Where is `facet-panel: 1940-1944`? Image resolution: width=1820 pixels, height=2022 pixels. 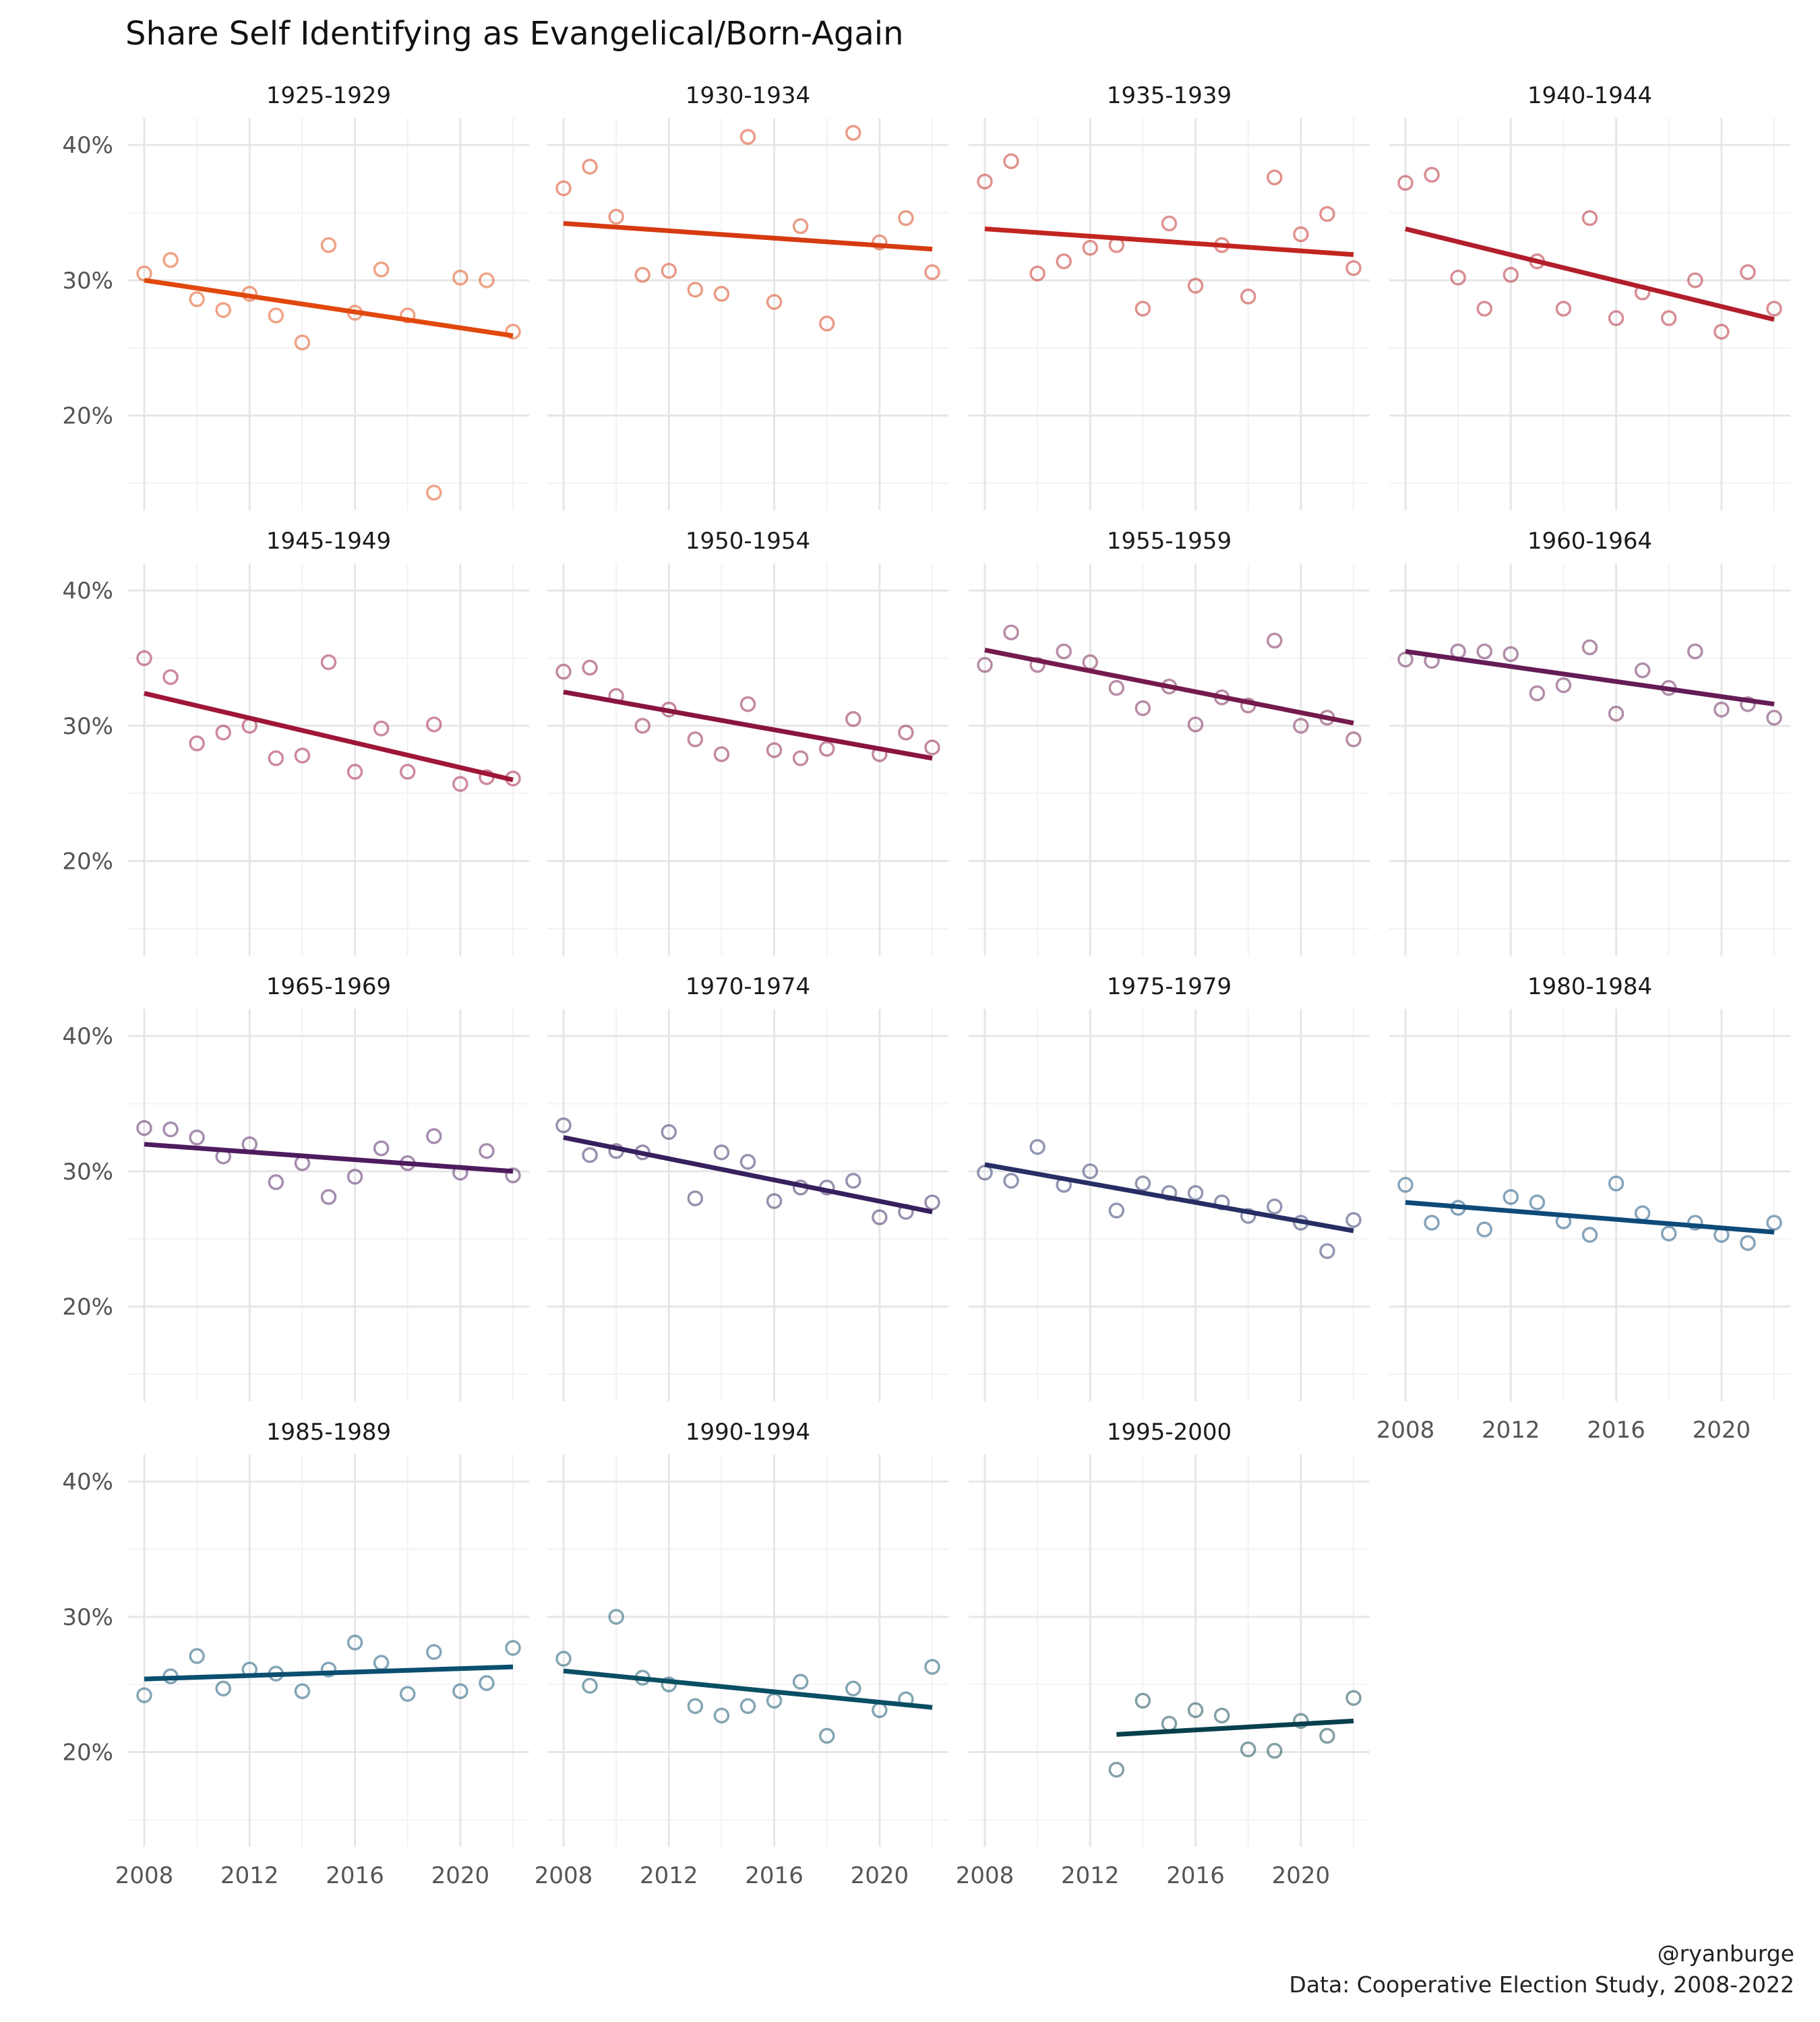 facet-panel: 1940-1944 is located at coordinates (1589, 296).